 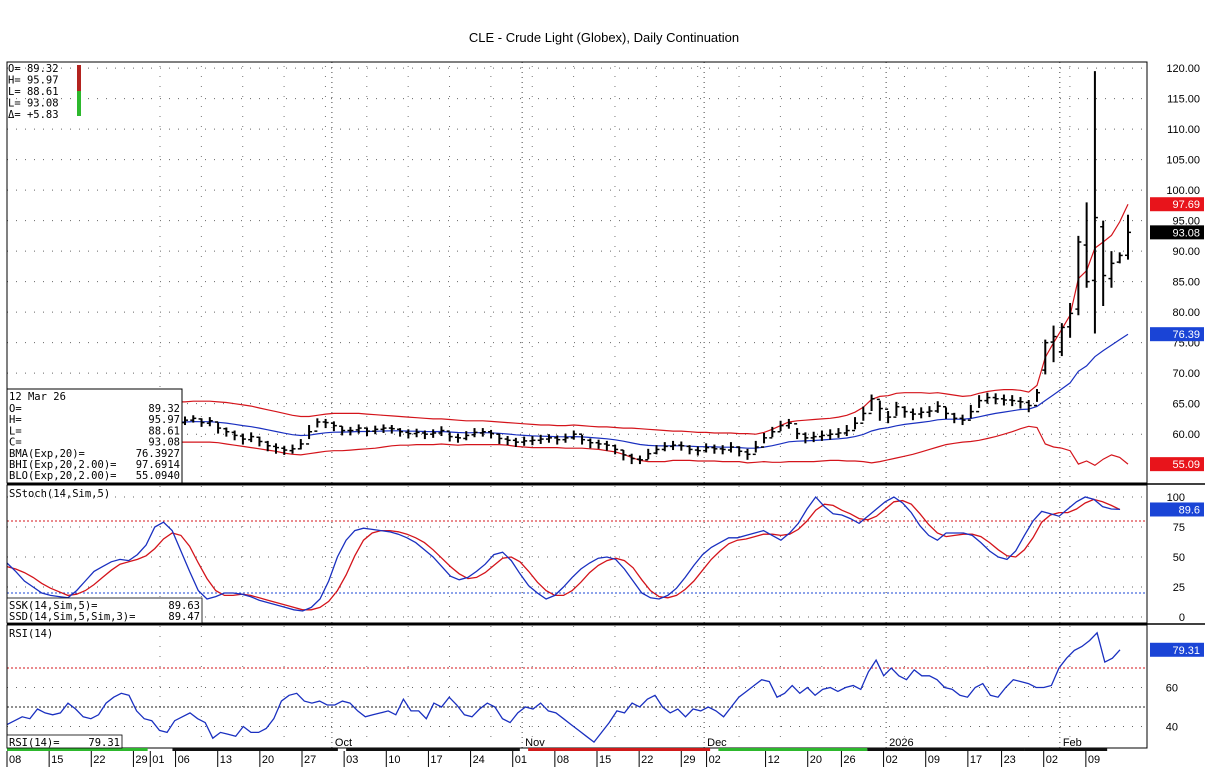 What do you see at coordinates (901, 743) in the screenshot?
I see `month-label: 2026` at bounding box center [901, 743].